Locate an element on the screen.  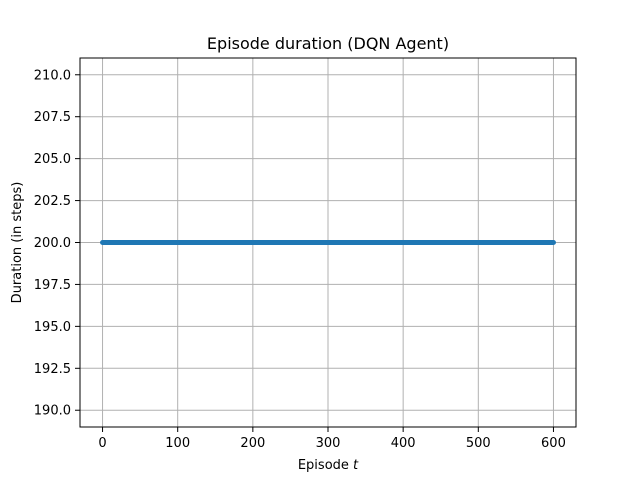
y-tick-label: 190.0 is located at coordinates (52, 411).